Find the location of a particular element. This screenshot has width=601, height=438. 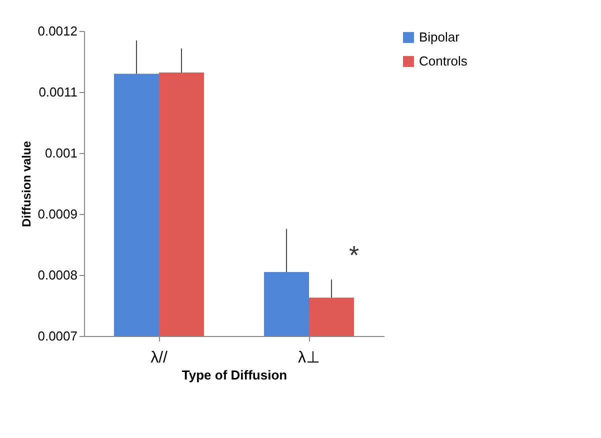

y-tick-label: 0.0009 is located at coordinates (58, 214).